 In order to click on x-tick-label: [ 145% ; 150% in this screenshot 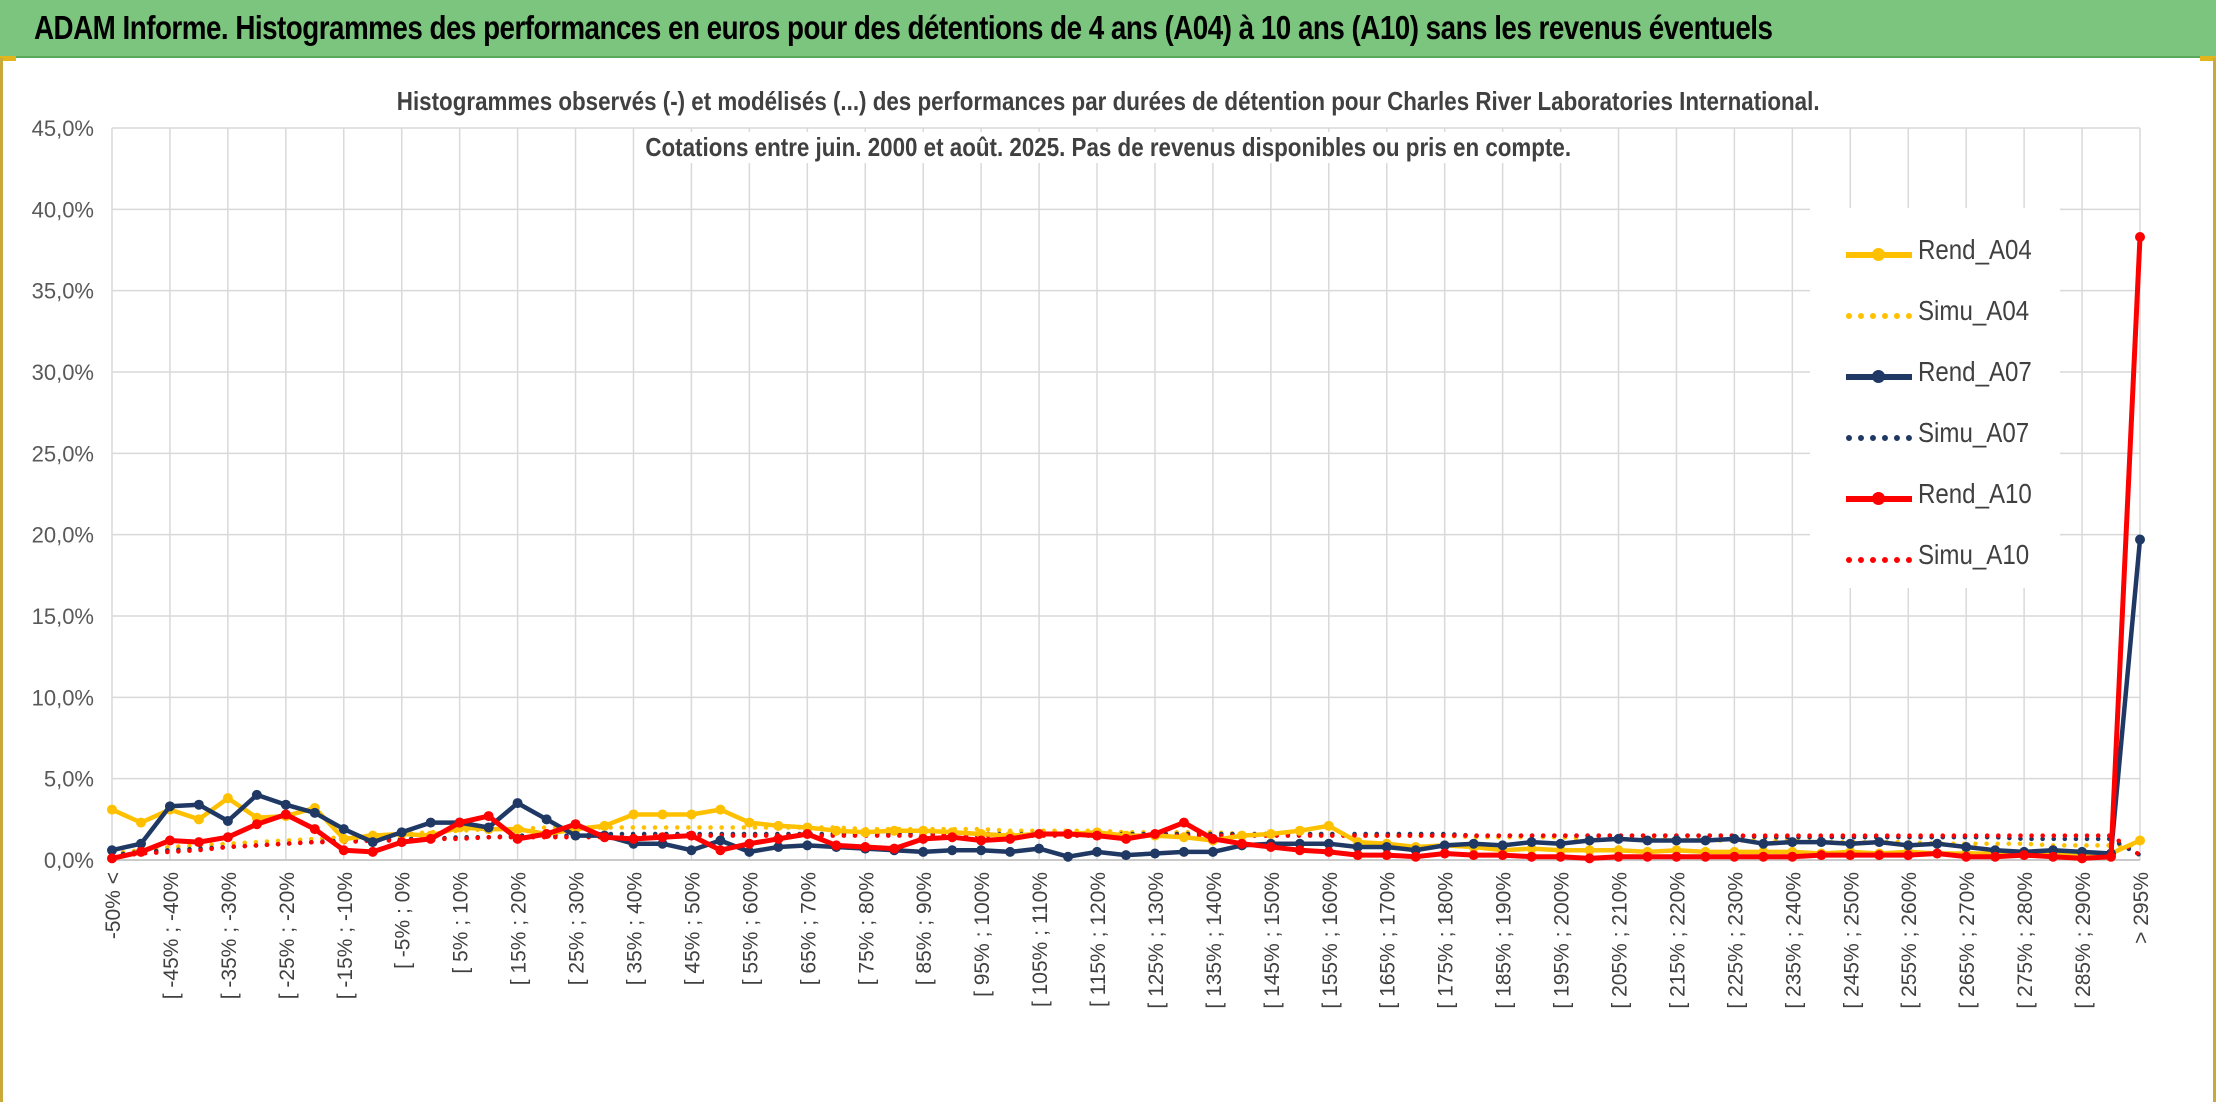, I will do `click(1272, 940)`.